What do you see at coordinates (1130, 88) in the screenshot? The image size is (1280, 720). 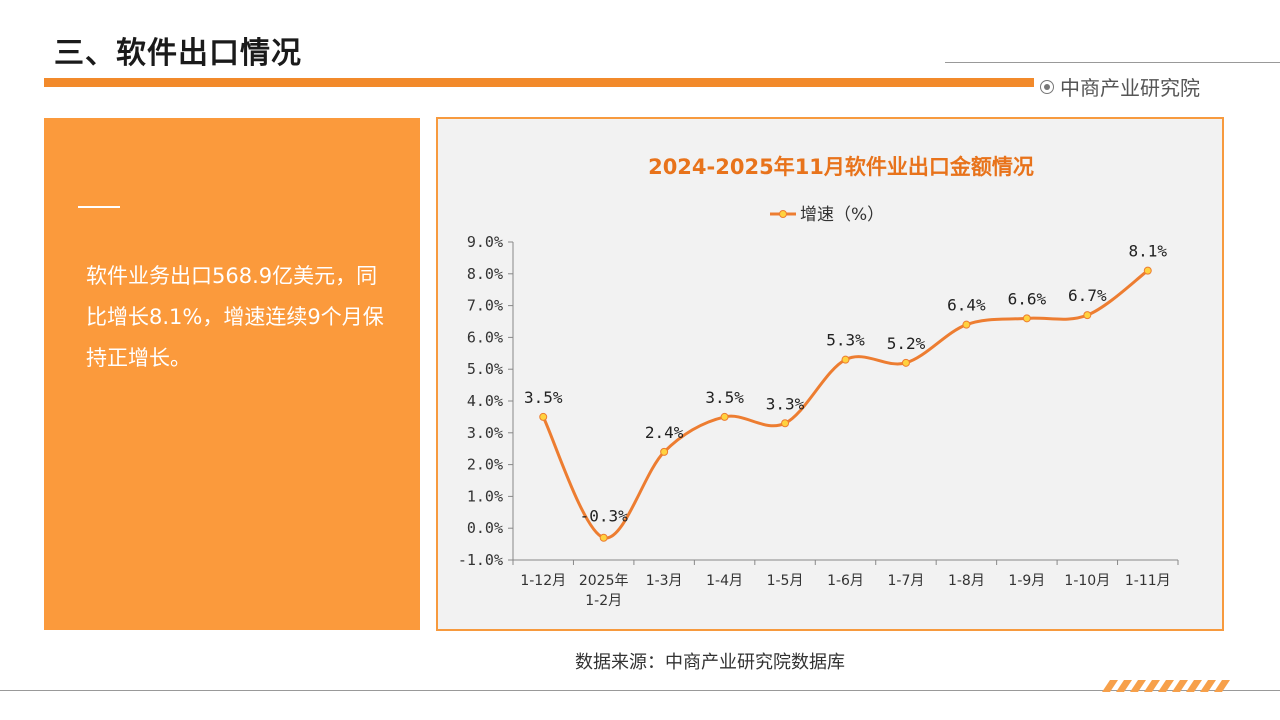 I see `brand-name: 中商产业研究院` at bounding box center [1130, 88].